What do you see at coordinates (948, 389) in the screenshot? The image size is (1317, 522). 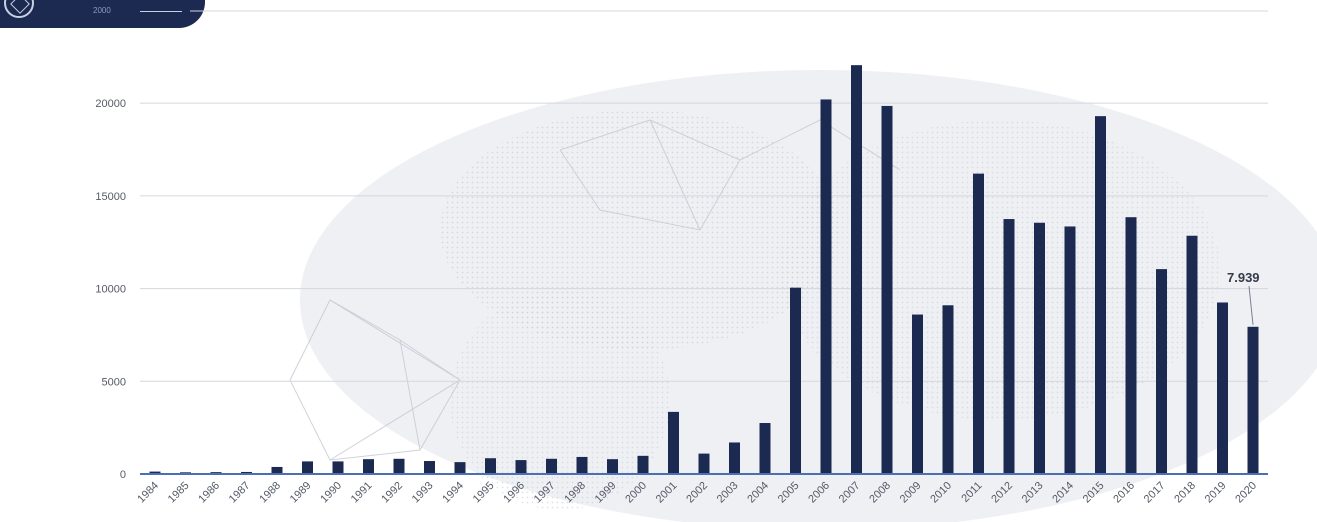 I see `bar-2010` at bounding box center [948, 389].